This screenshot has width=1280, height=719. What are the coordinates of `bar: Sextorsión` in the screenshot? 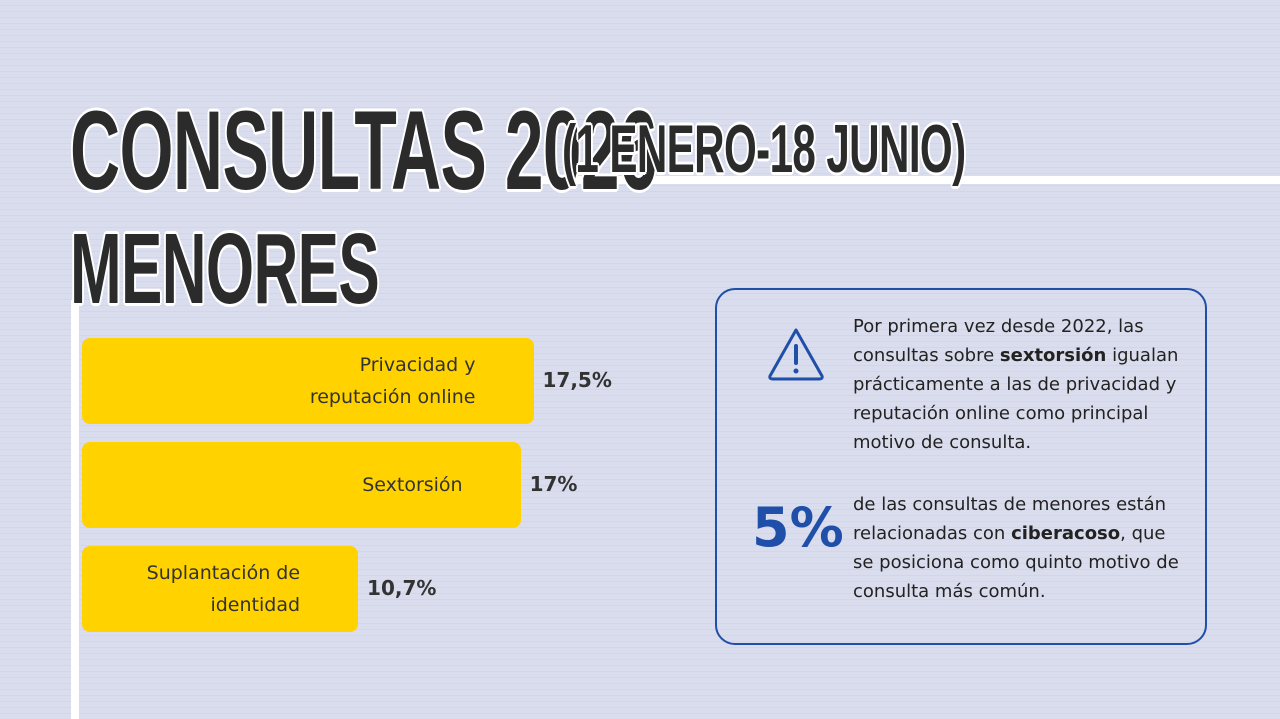 It's located at (301, 485).